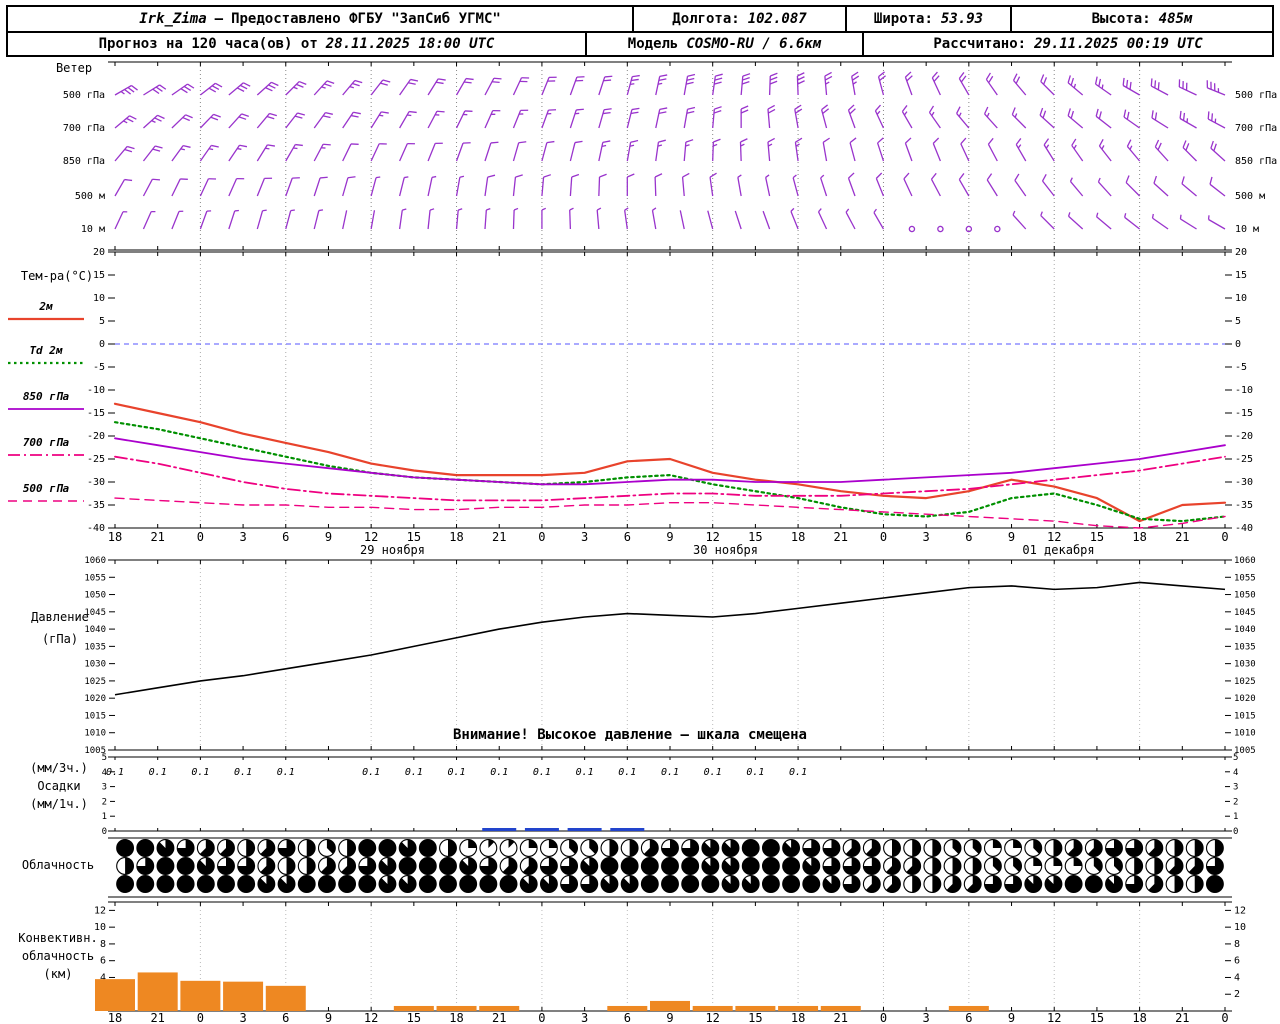  Describe the element at coordinates (59, 804) in the screenshot. I see `precip-1h-label: (мм/1ч.)` at that location.